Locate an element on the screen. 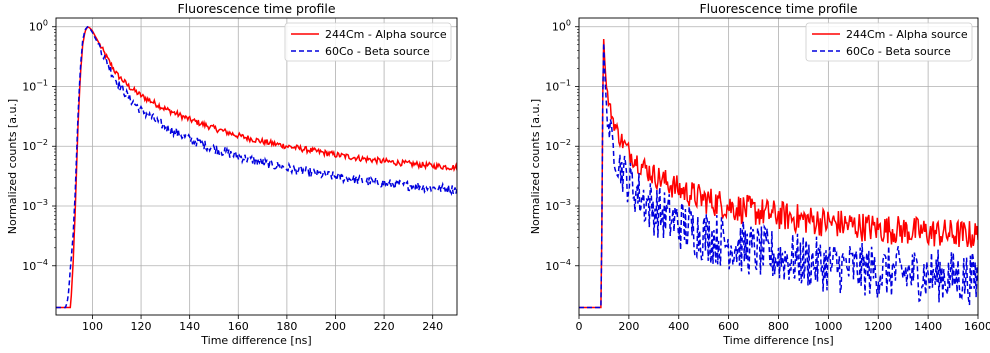  x-tick-label: 1000 is located at coordinates (828, 326).